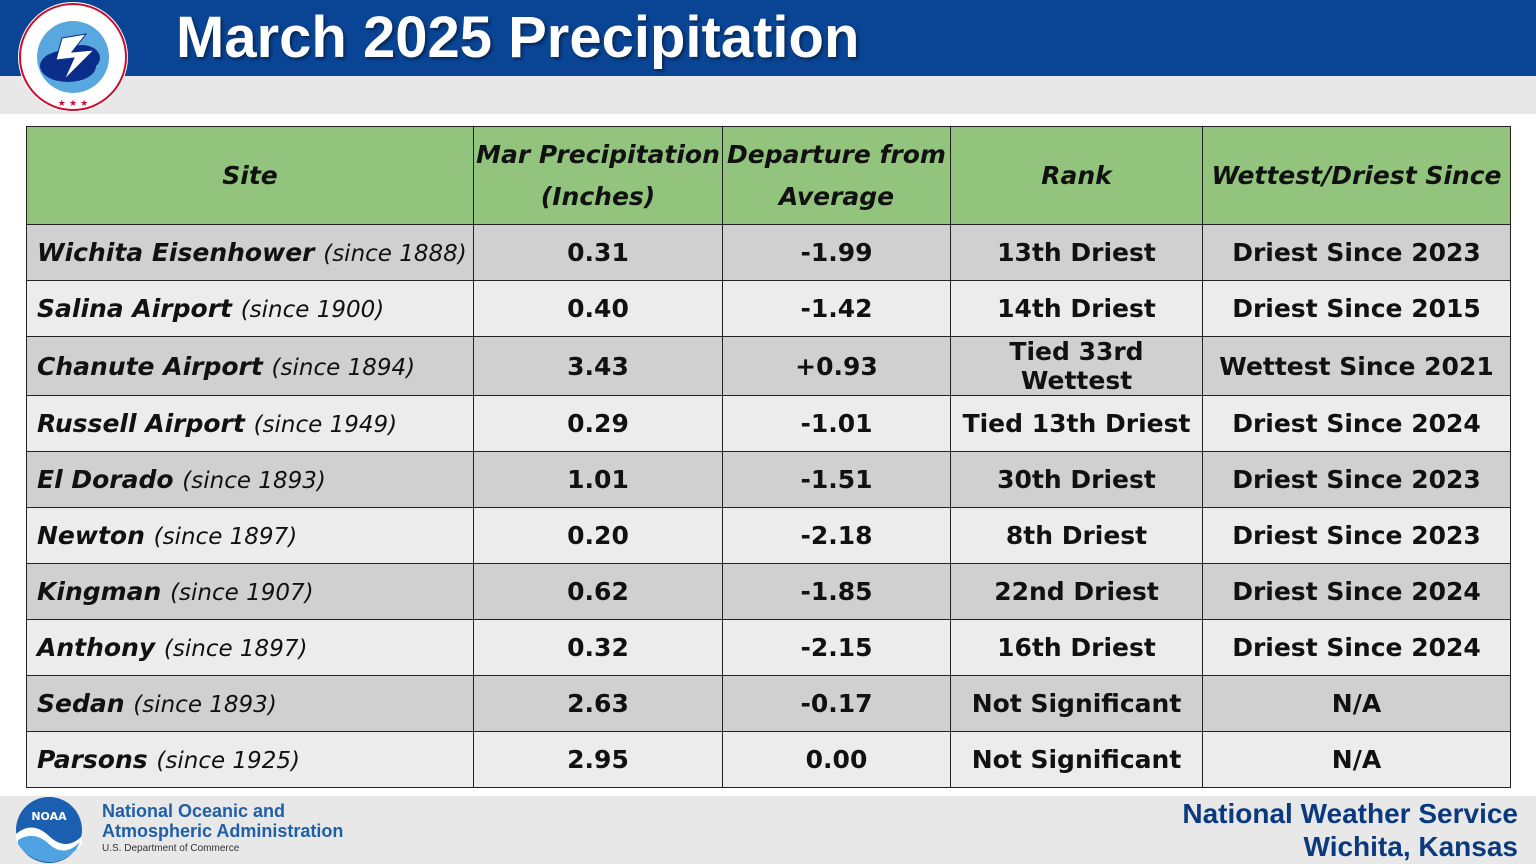 Image resolution: width=1536 pixels, height=864 pixels. Describe the element at coordinates (1076, 423) in the screenshot. I see `rank-cell: Tied 13th Driest` at that location.